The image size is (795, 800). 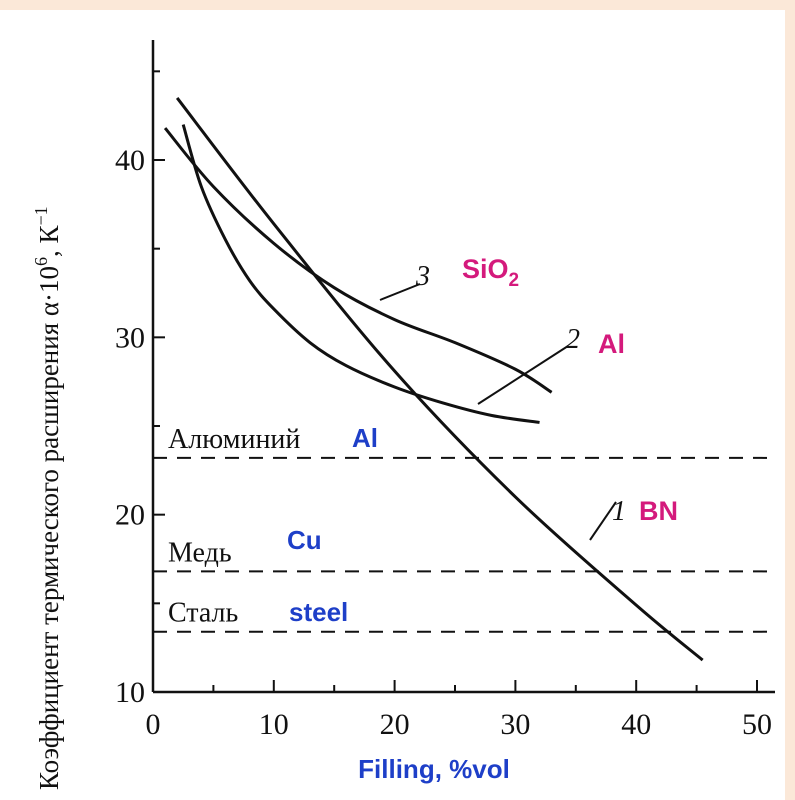 I want to click on series-number-label: 2, so click(x=573, y=339).